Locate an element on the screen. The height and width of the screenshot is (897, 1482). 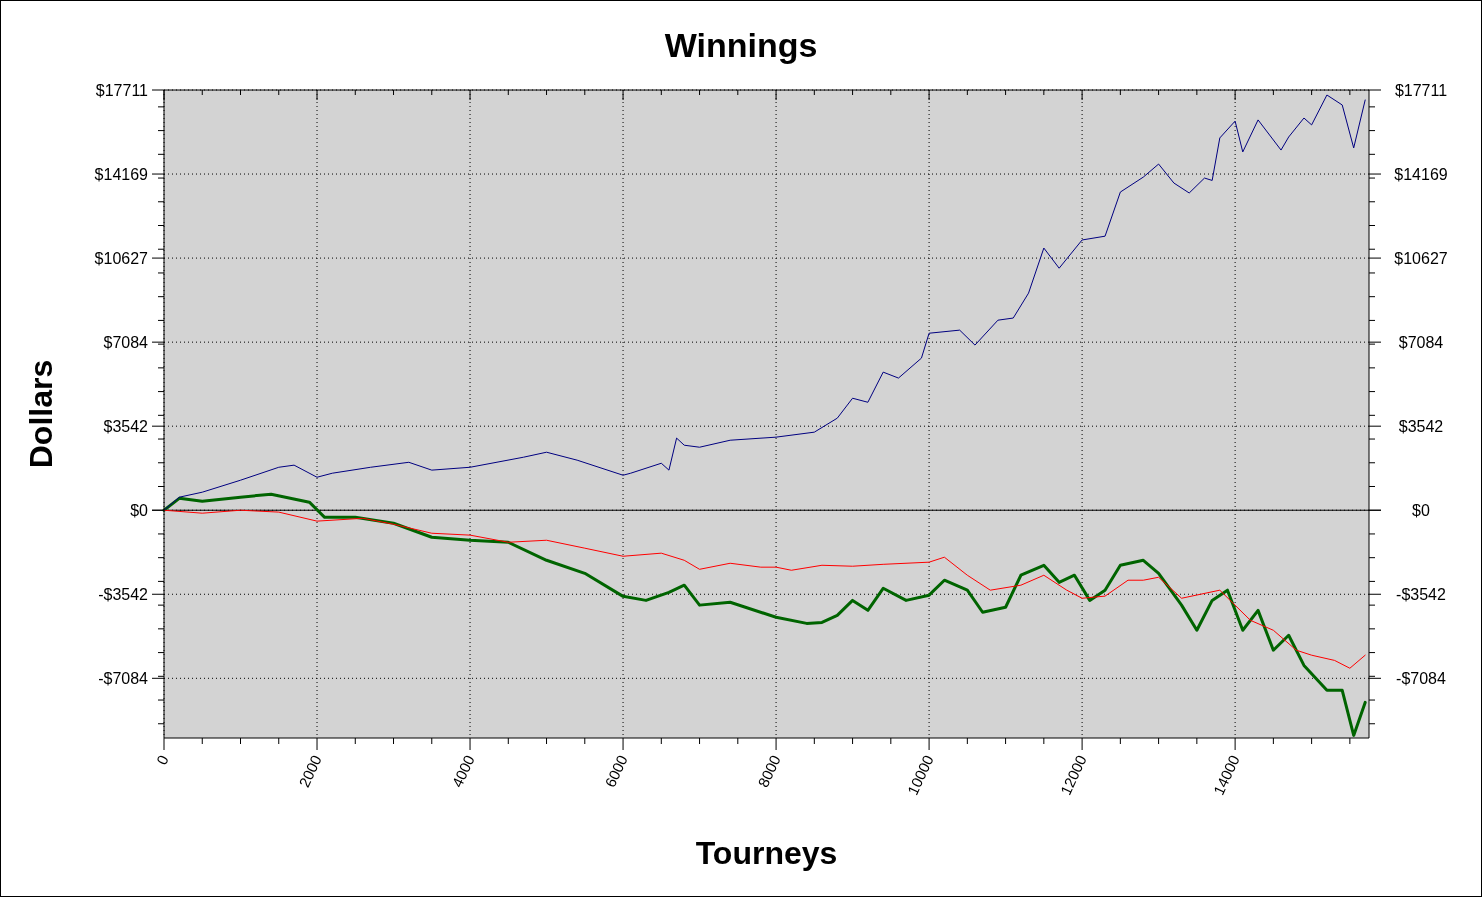
y2-tick-label: $7084 is located at coordinates (1421, 342).